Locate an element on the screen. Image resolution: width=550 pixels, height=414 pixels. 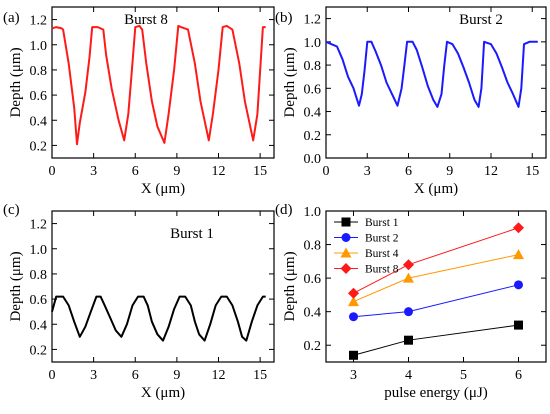
legend-entry: Burst 2 is located at coordinates (382, 239).